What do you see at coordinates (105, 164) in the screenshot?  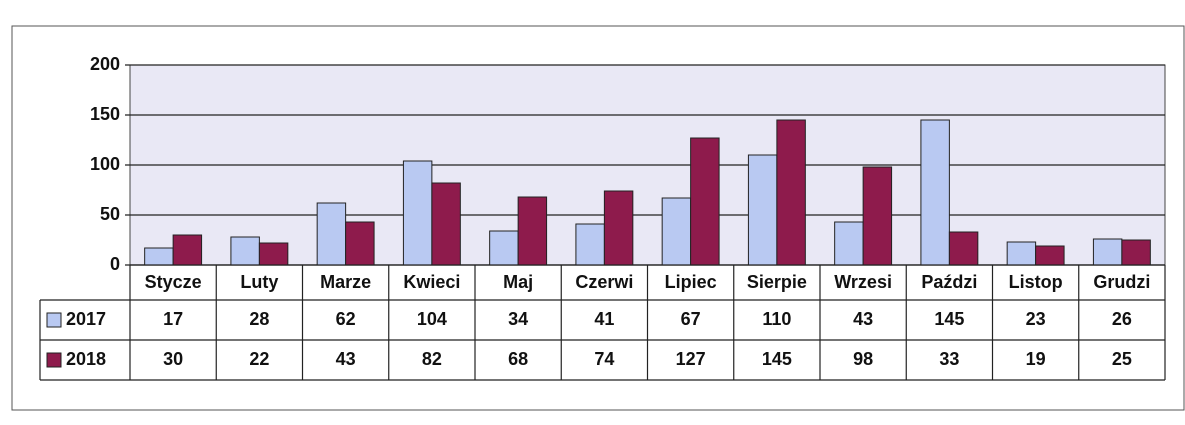 I see `y-tick-label: 100` at bounding box center [105, 164].